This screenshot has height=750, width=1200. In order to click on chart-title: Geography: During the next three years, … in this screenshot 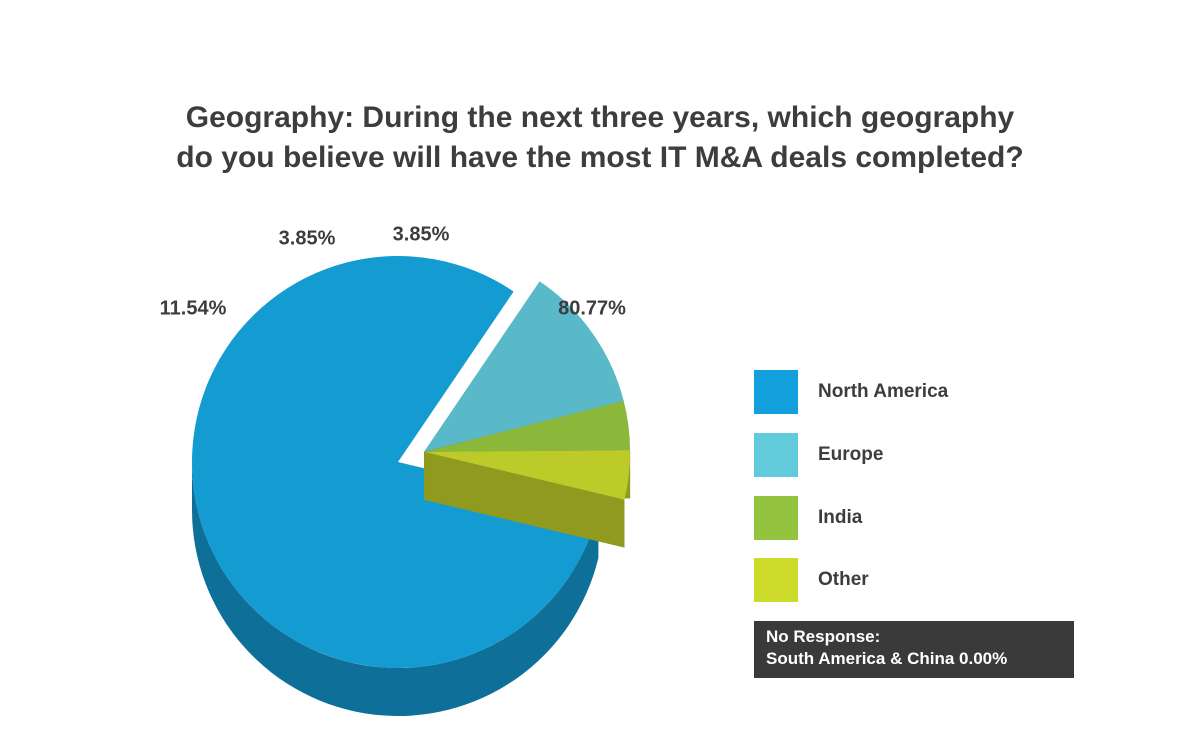, I will do `click(600, 138)`.